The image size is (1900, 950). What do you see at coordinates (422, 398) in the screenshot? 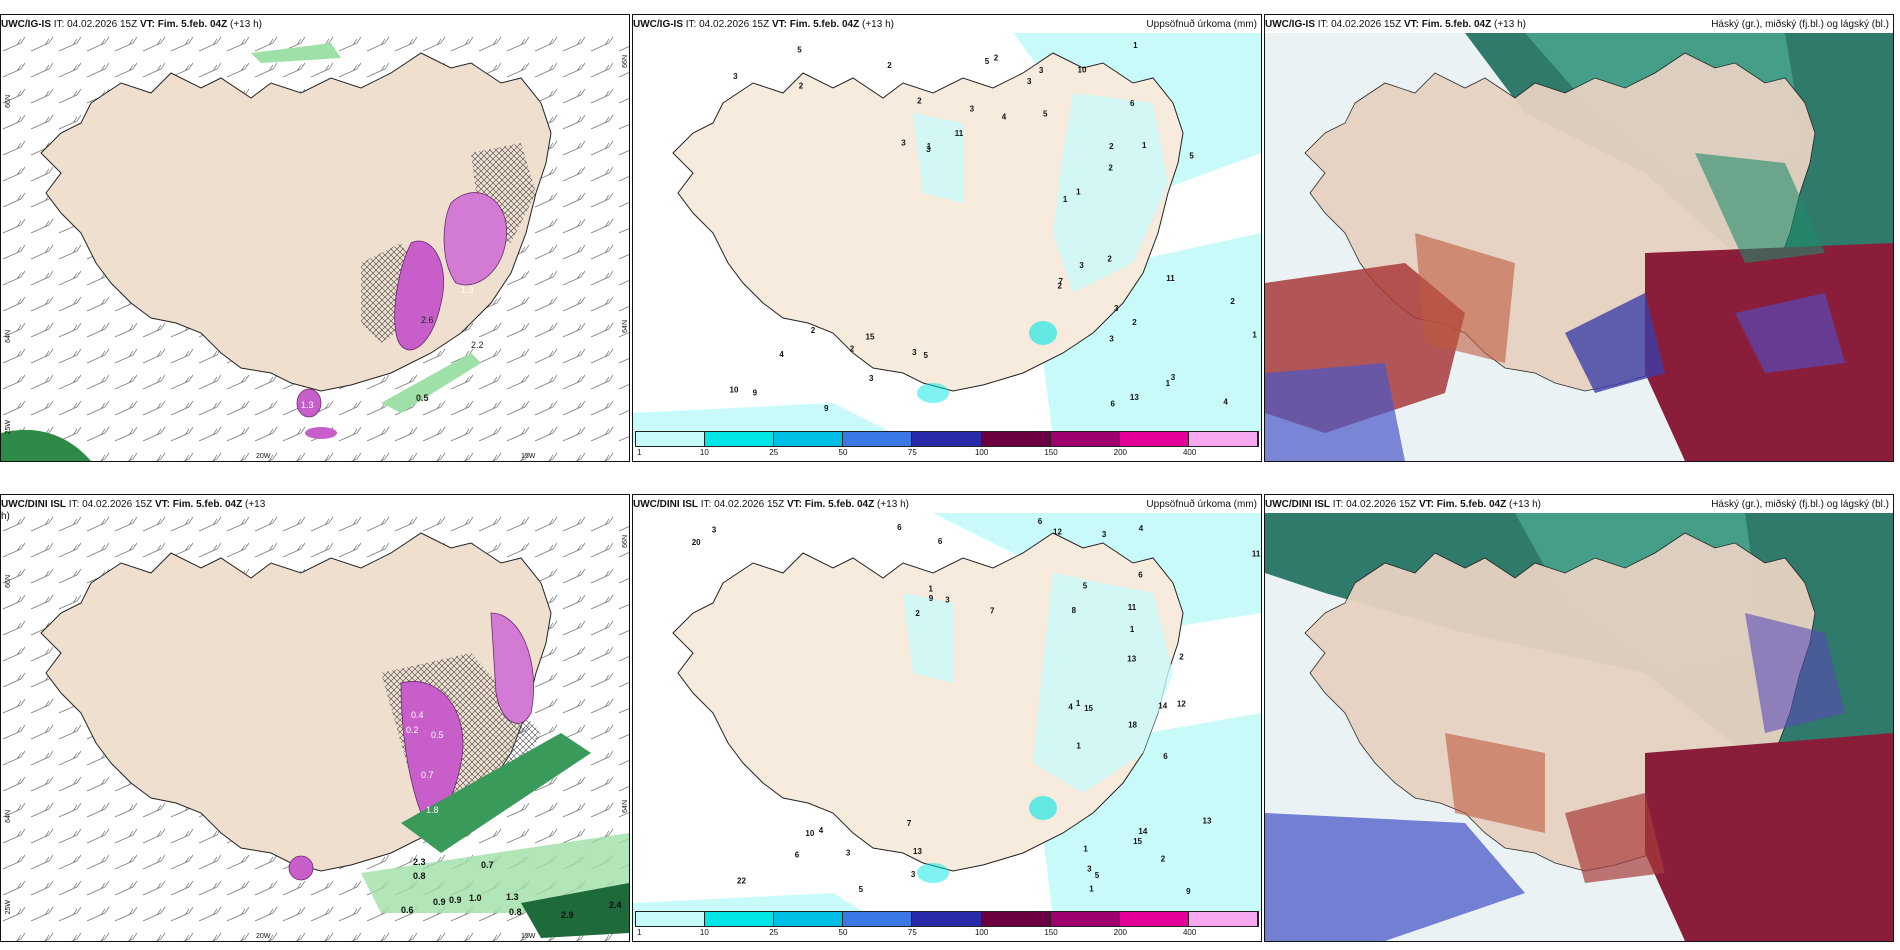
I see `value-label: 0.5` at bounding box center [422, 398].